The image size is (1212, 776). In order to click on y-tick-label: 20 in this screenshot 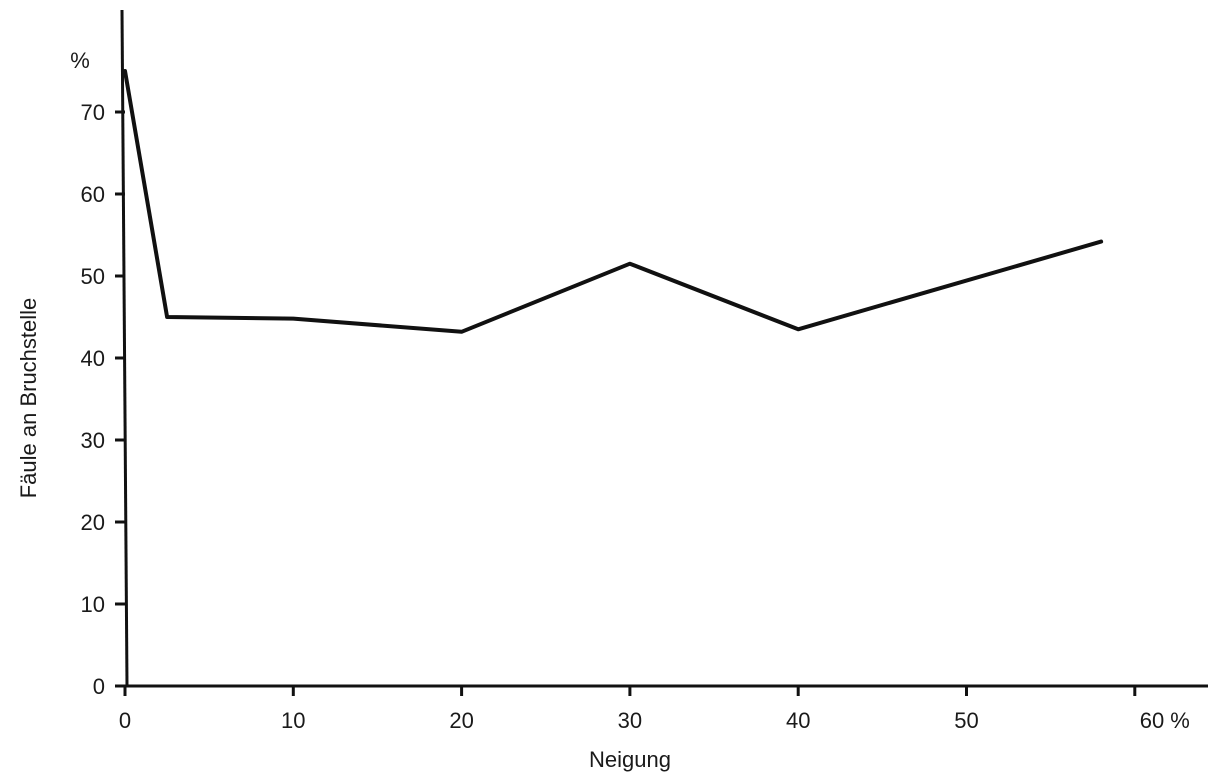, I will do `click(93, 522)`.